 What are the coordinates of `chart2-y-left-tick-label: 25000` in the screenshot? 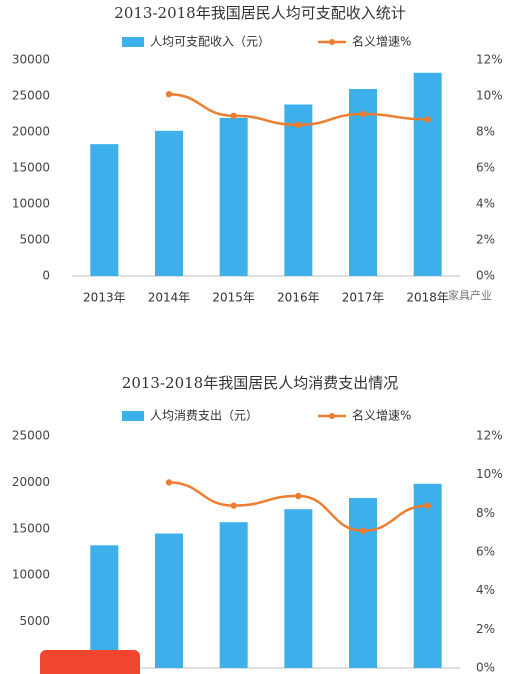 It's located at (31, 436).